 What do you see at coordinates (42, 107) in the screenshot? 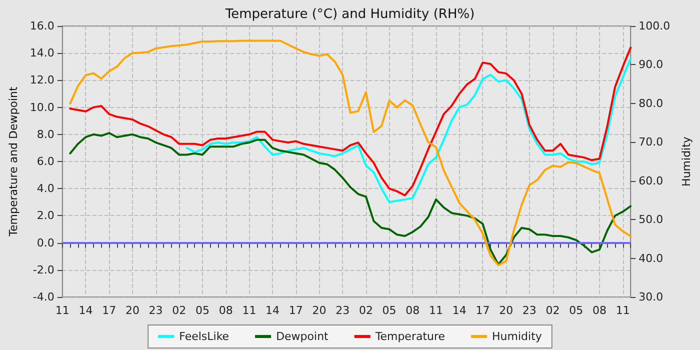
I see `y-tick-label: 10.0` at bounding box center [42, 107].